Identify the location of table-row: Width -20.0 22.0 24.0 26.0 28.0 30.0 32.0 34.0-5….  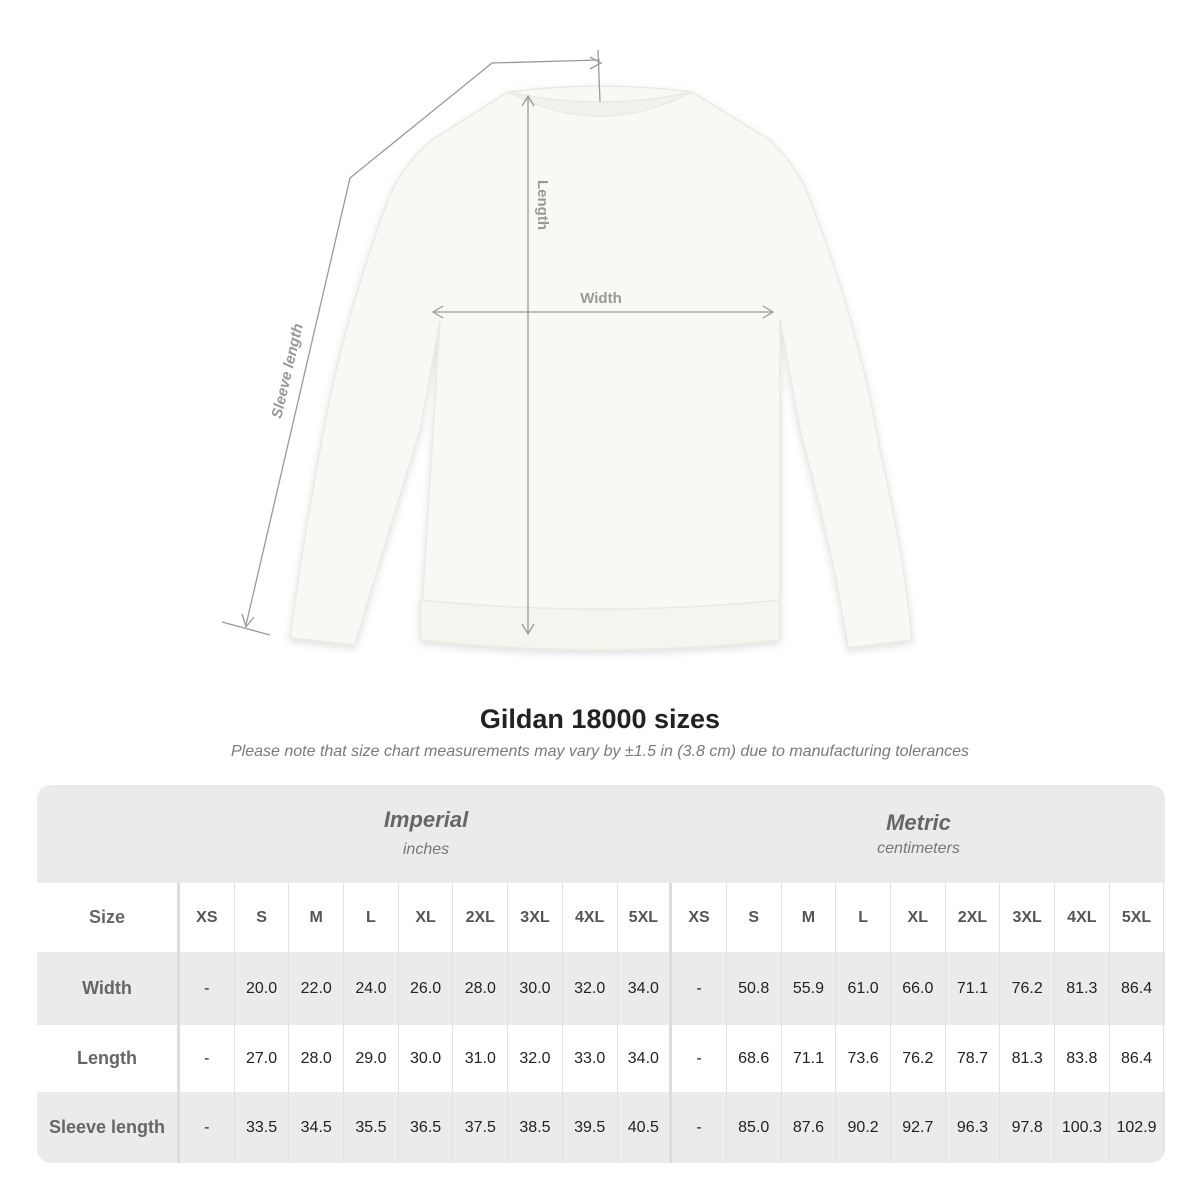
(601, 988).